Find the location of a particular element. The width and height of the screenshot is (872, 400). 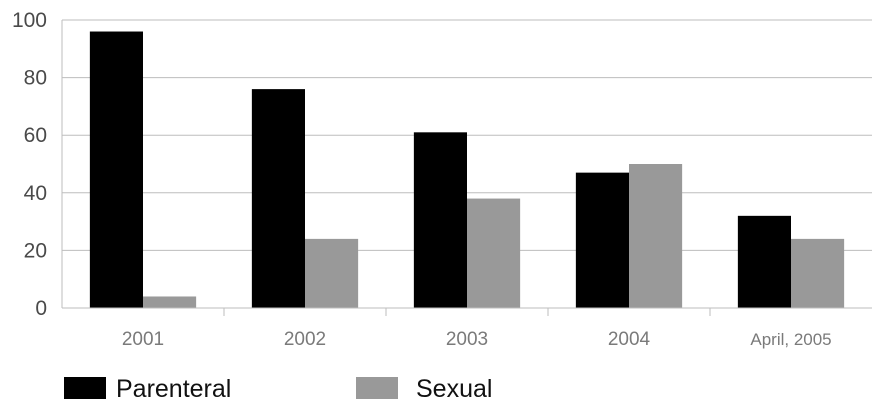

legend-label-parenteral: Parenteral is located at coordinates (173, 387).